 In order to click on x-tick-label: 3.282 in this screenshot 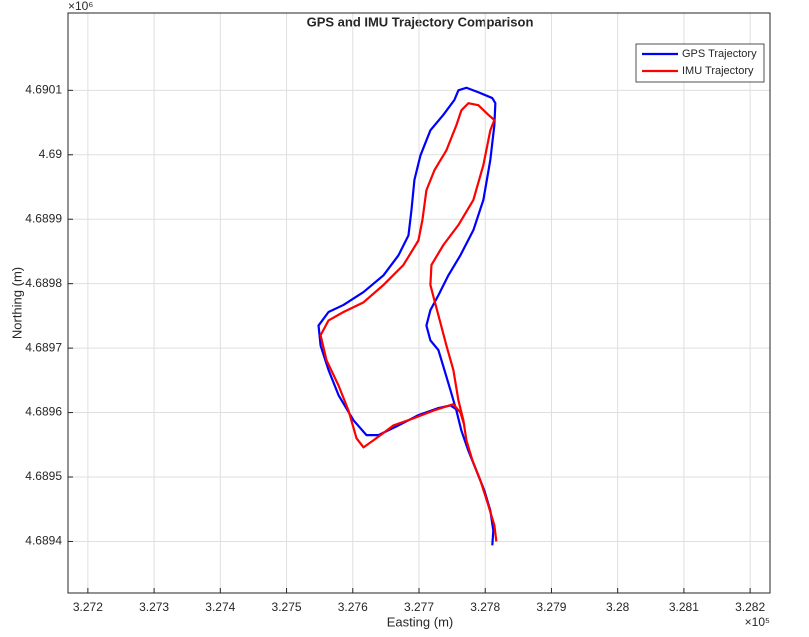, I will do `click(750, 607)`.